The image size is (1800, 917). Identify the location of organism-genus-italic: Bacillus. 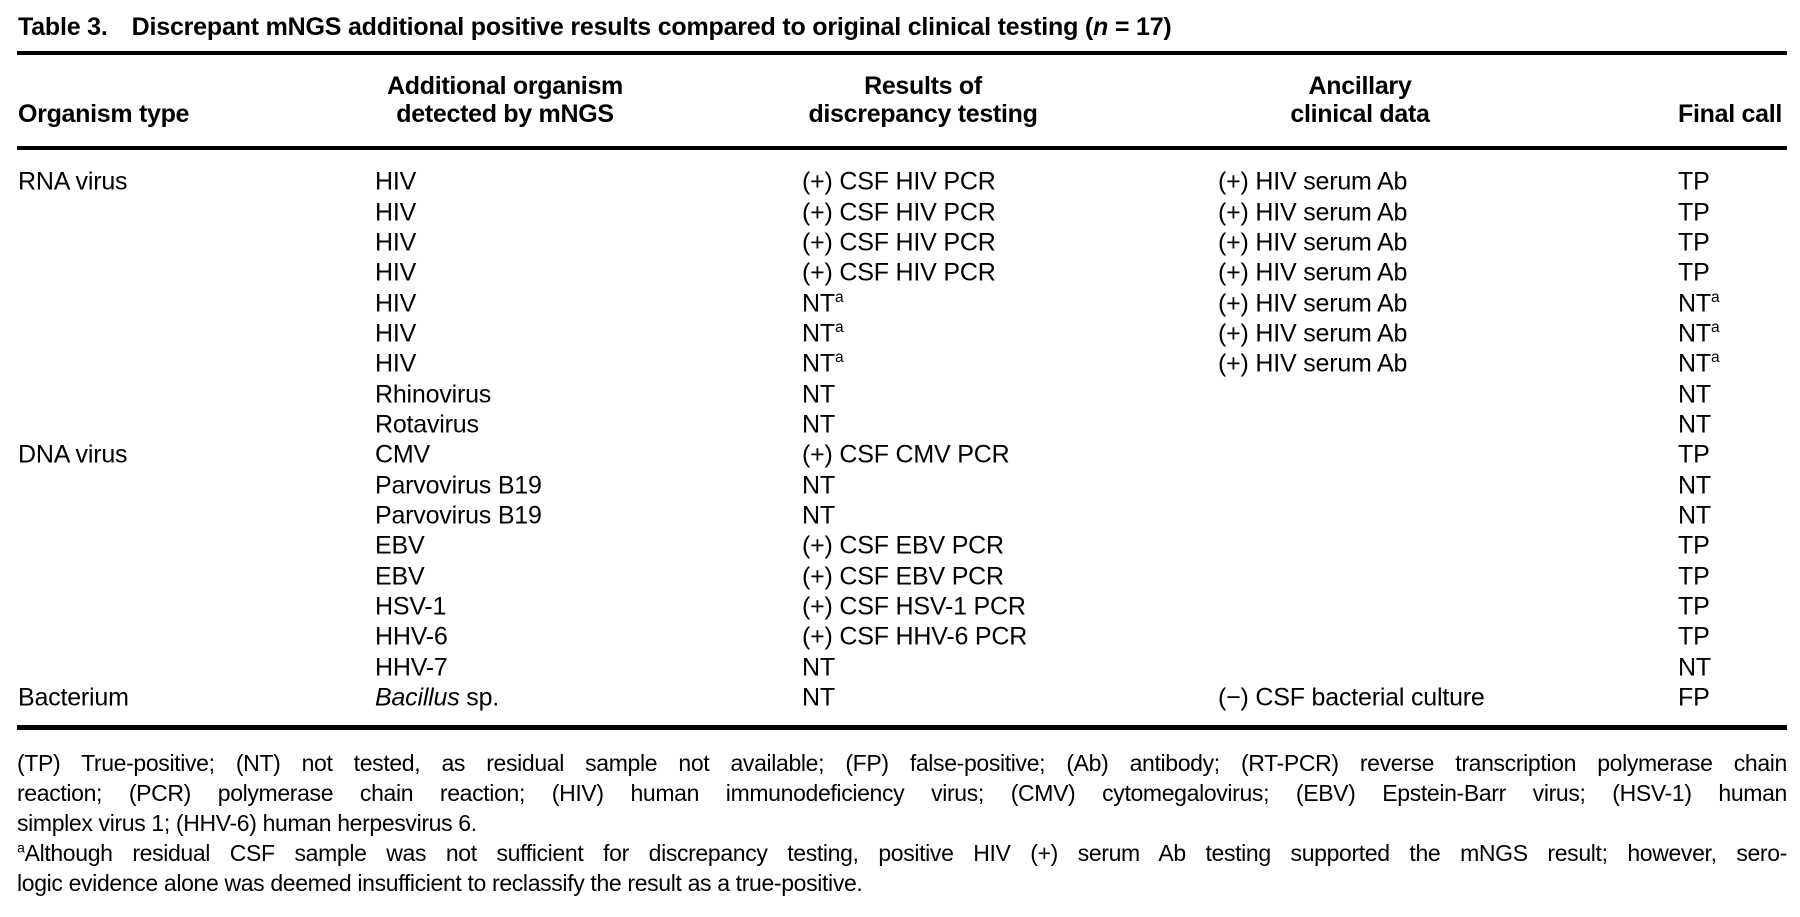
(417, 697).